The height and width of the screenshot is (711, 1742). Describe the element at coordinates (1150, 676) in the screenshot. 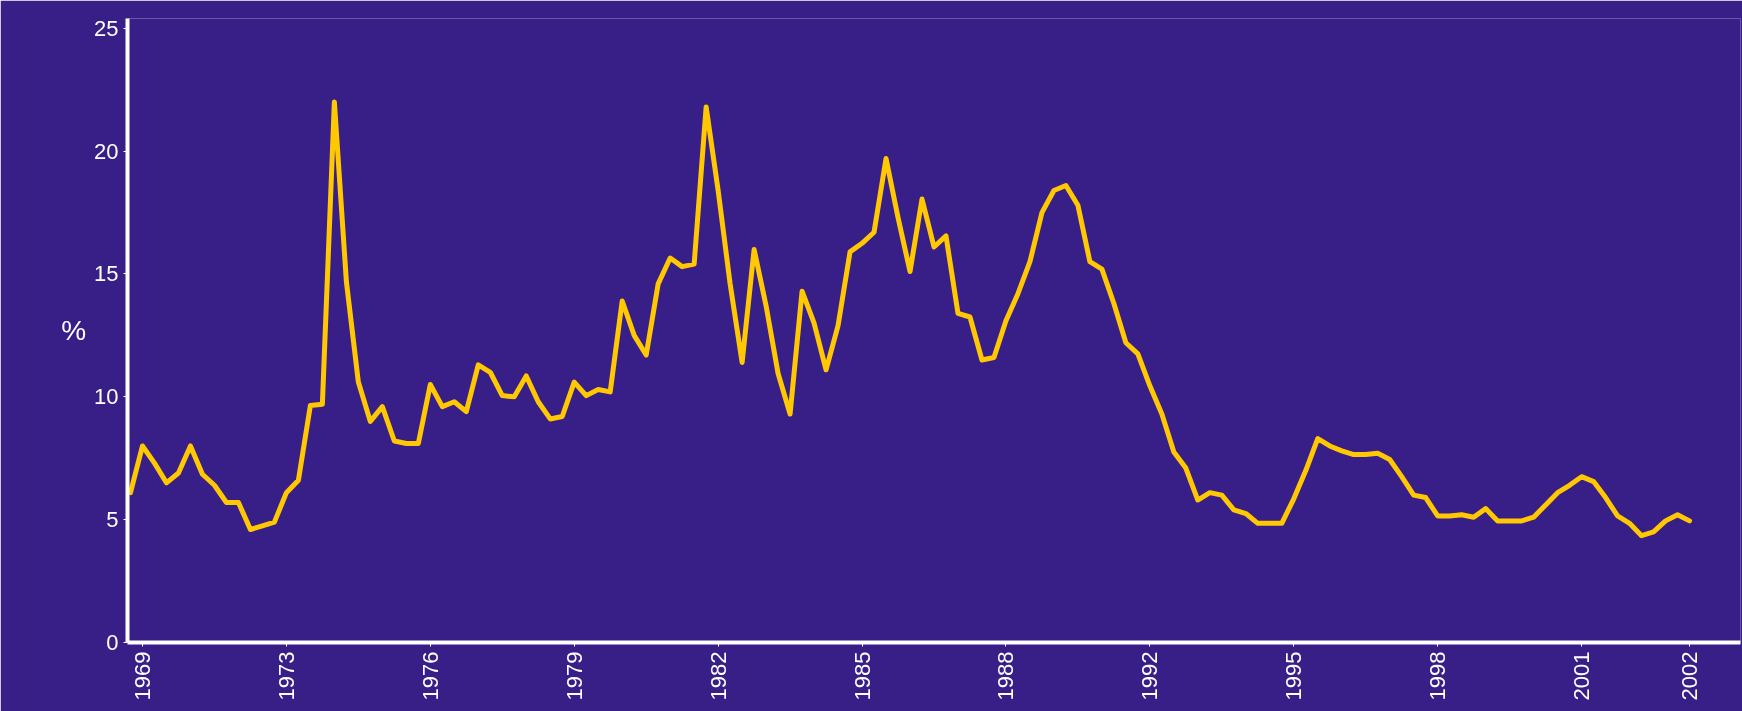

I see `x-tick-label: 1992` at that location.